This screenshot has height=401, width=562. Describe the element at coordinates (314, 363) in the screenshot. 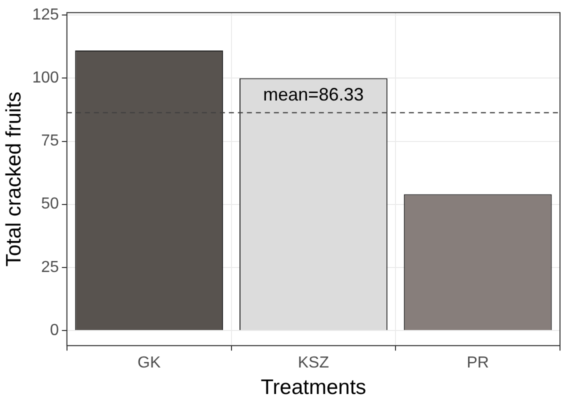

I see `x-tick-label: KSZ` at that location.